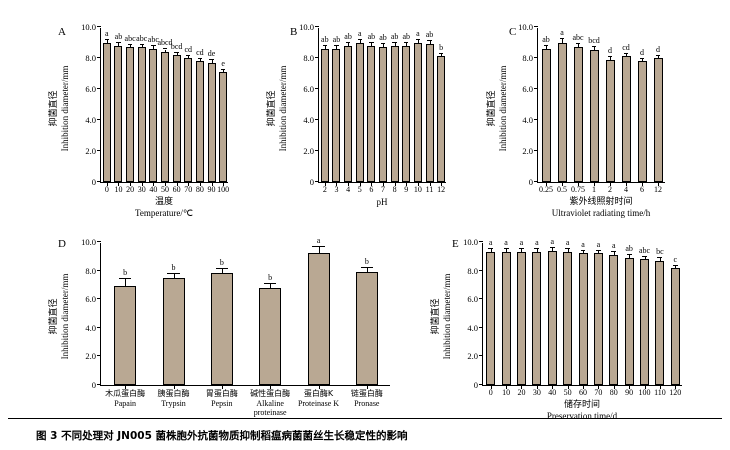 The height and width of the screenshot is (450, 730). What do you see at coordinates (308, 120) in the screenshot?
I see `y-tick-label: 4.0` at bounding box center [308, 120].